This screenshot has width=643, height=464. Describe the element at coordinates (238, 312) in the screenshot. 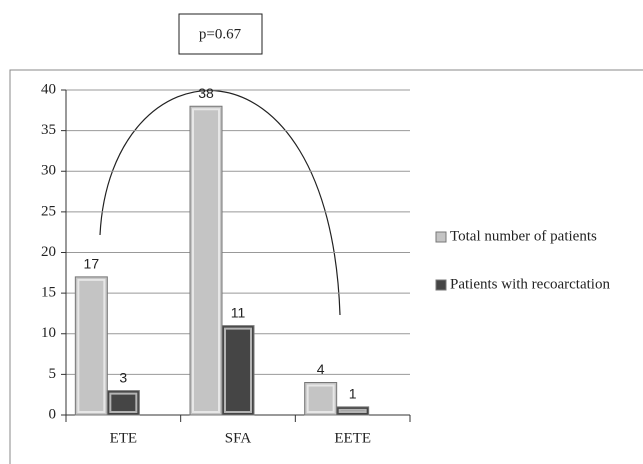

I see `data-label: 11` at that location.